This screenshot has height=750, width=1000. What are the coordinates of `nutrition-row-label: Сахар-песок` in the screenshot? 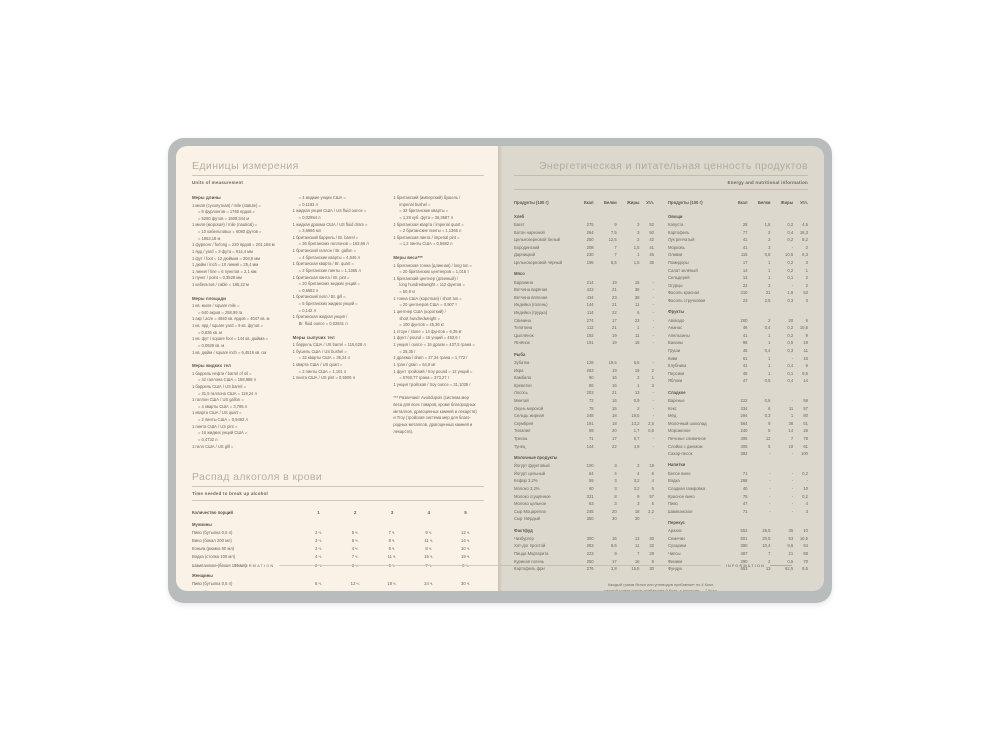 It's located at (680, 454).